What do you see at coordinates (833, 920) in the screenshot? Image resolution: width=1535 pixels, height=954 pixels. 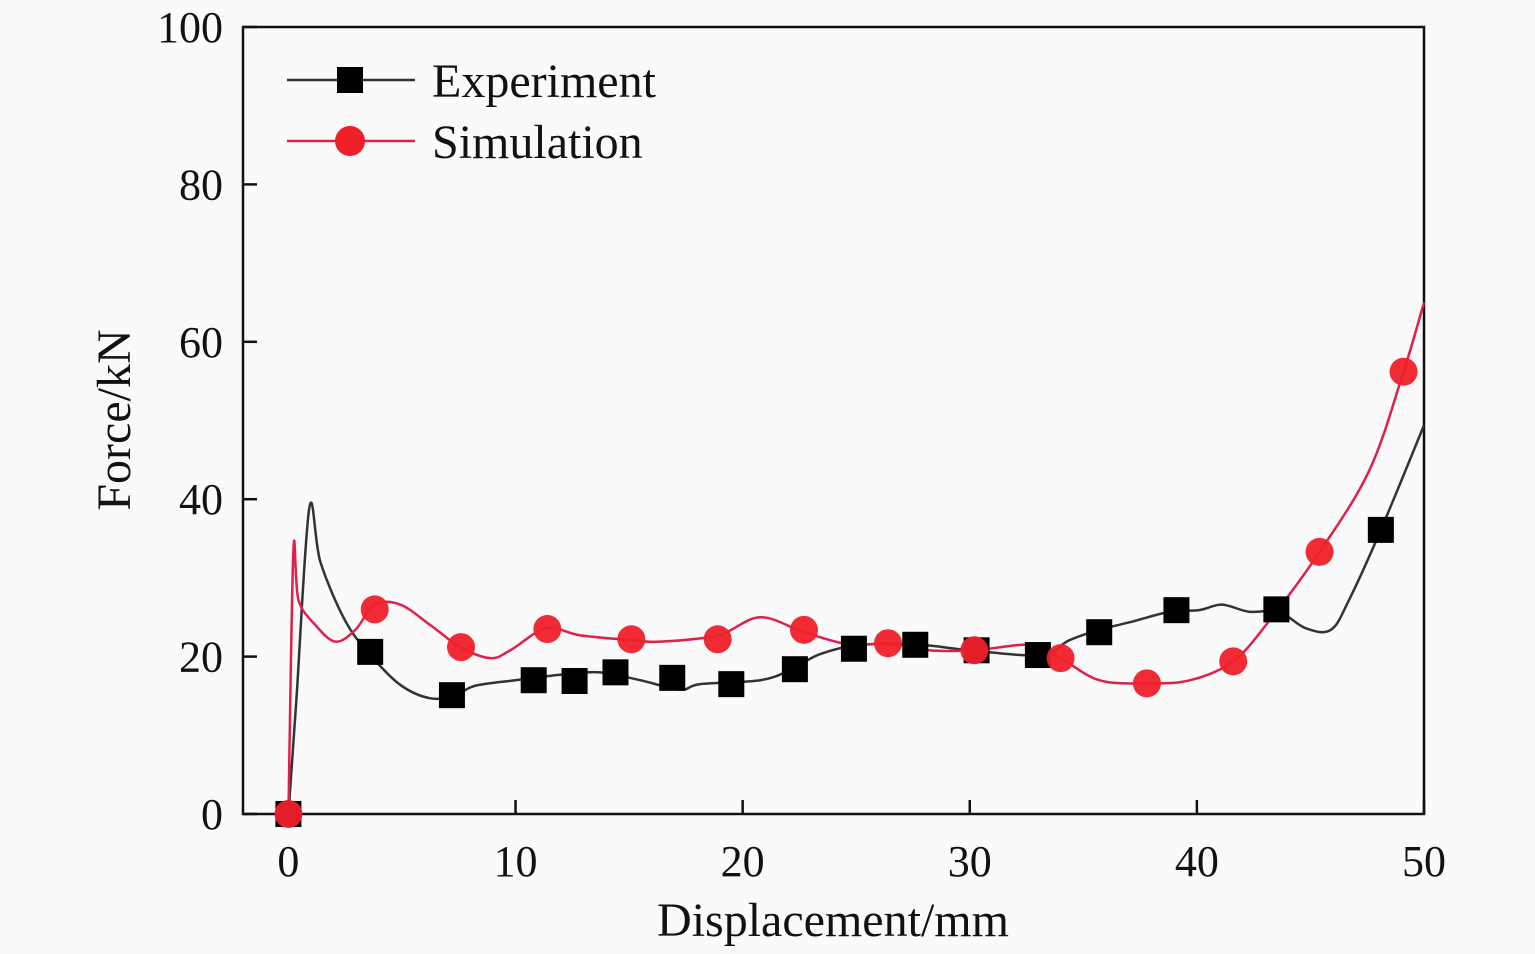 I see `x-axis-title: Displacement/mm` at bounding box center [833, 920].